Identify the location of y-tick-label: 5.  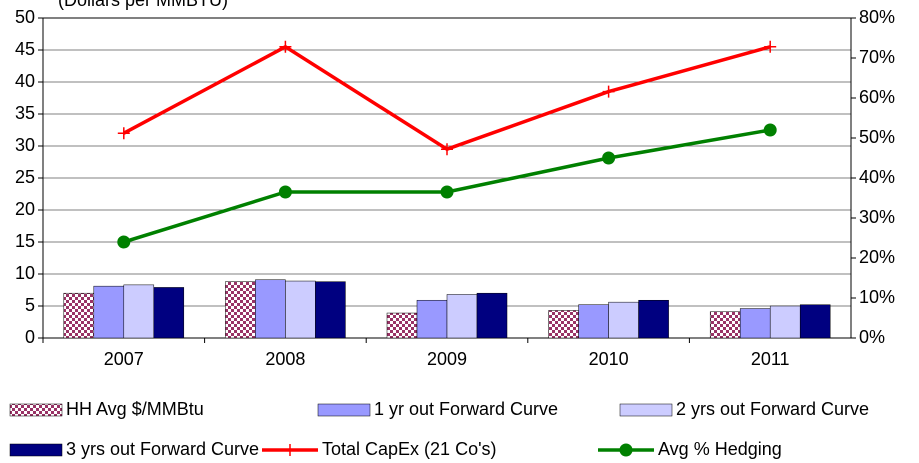
(30, 305).